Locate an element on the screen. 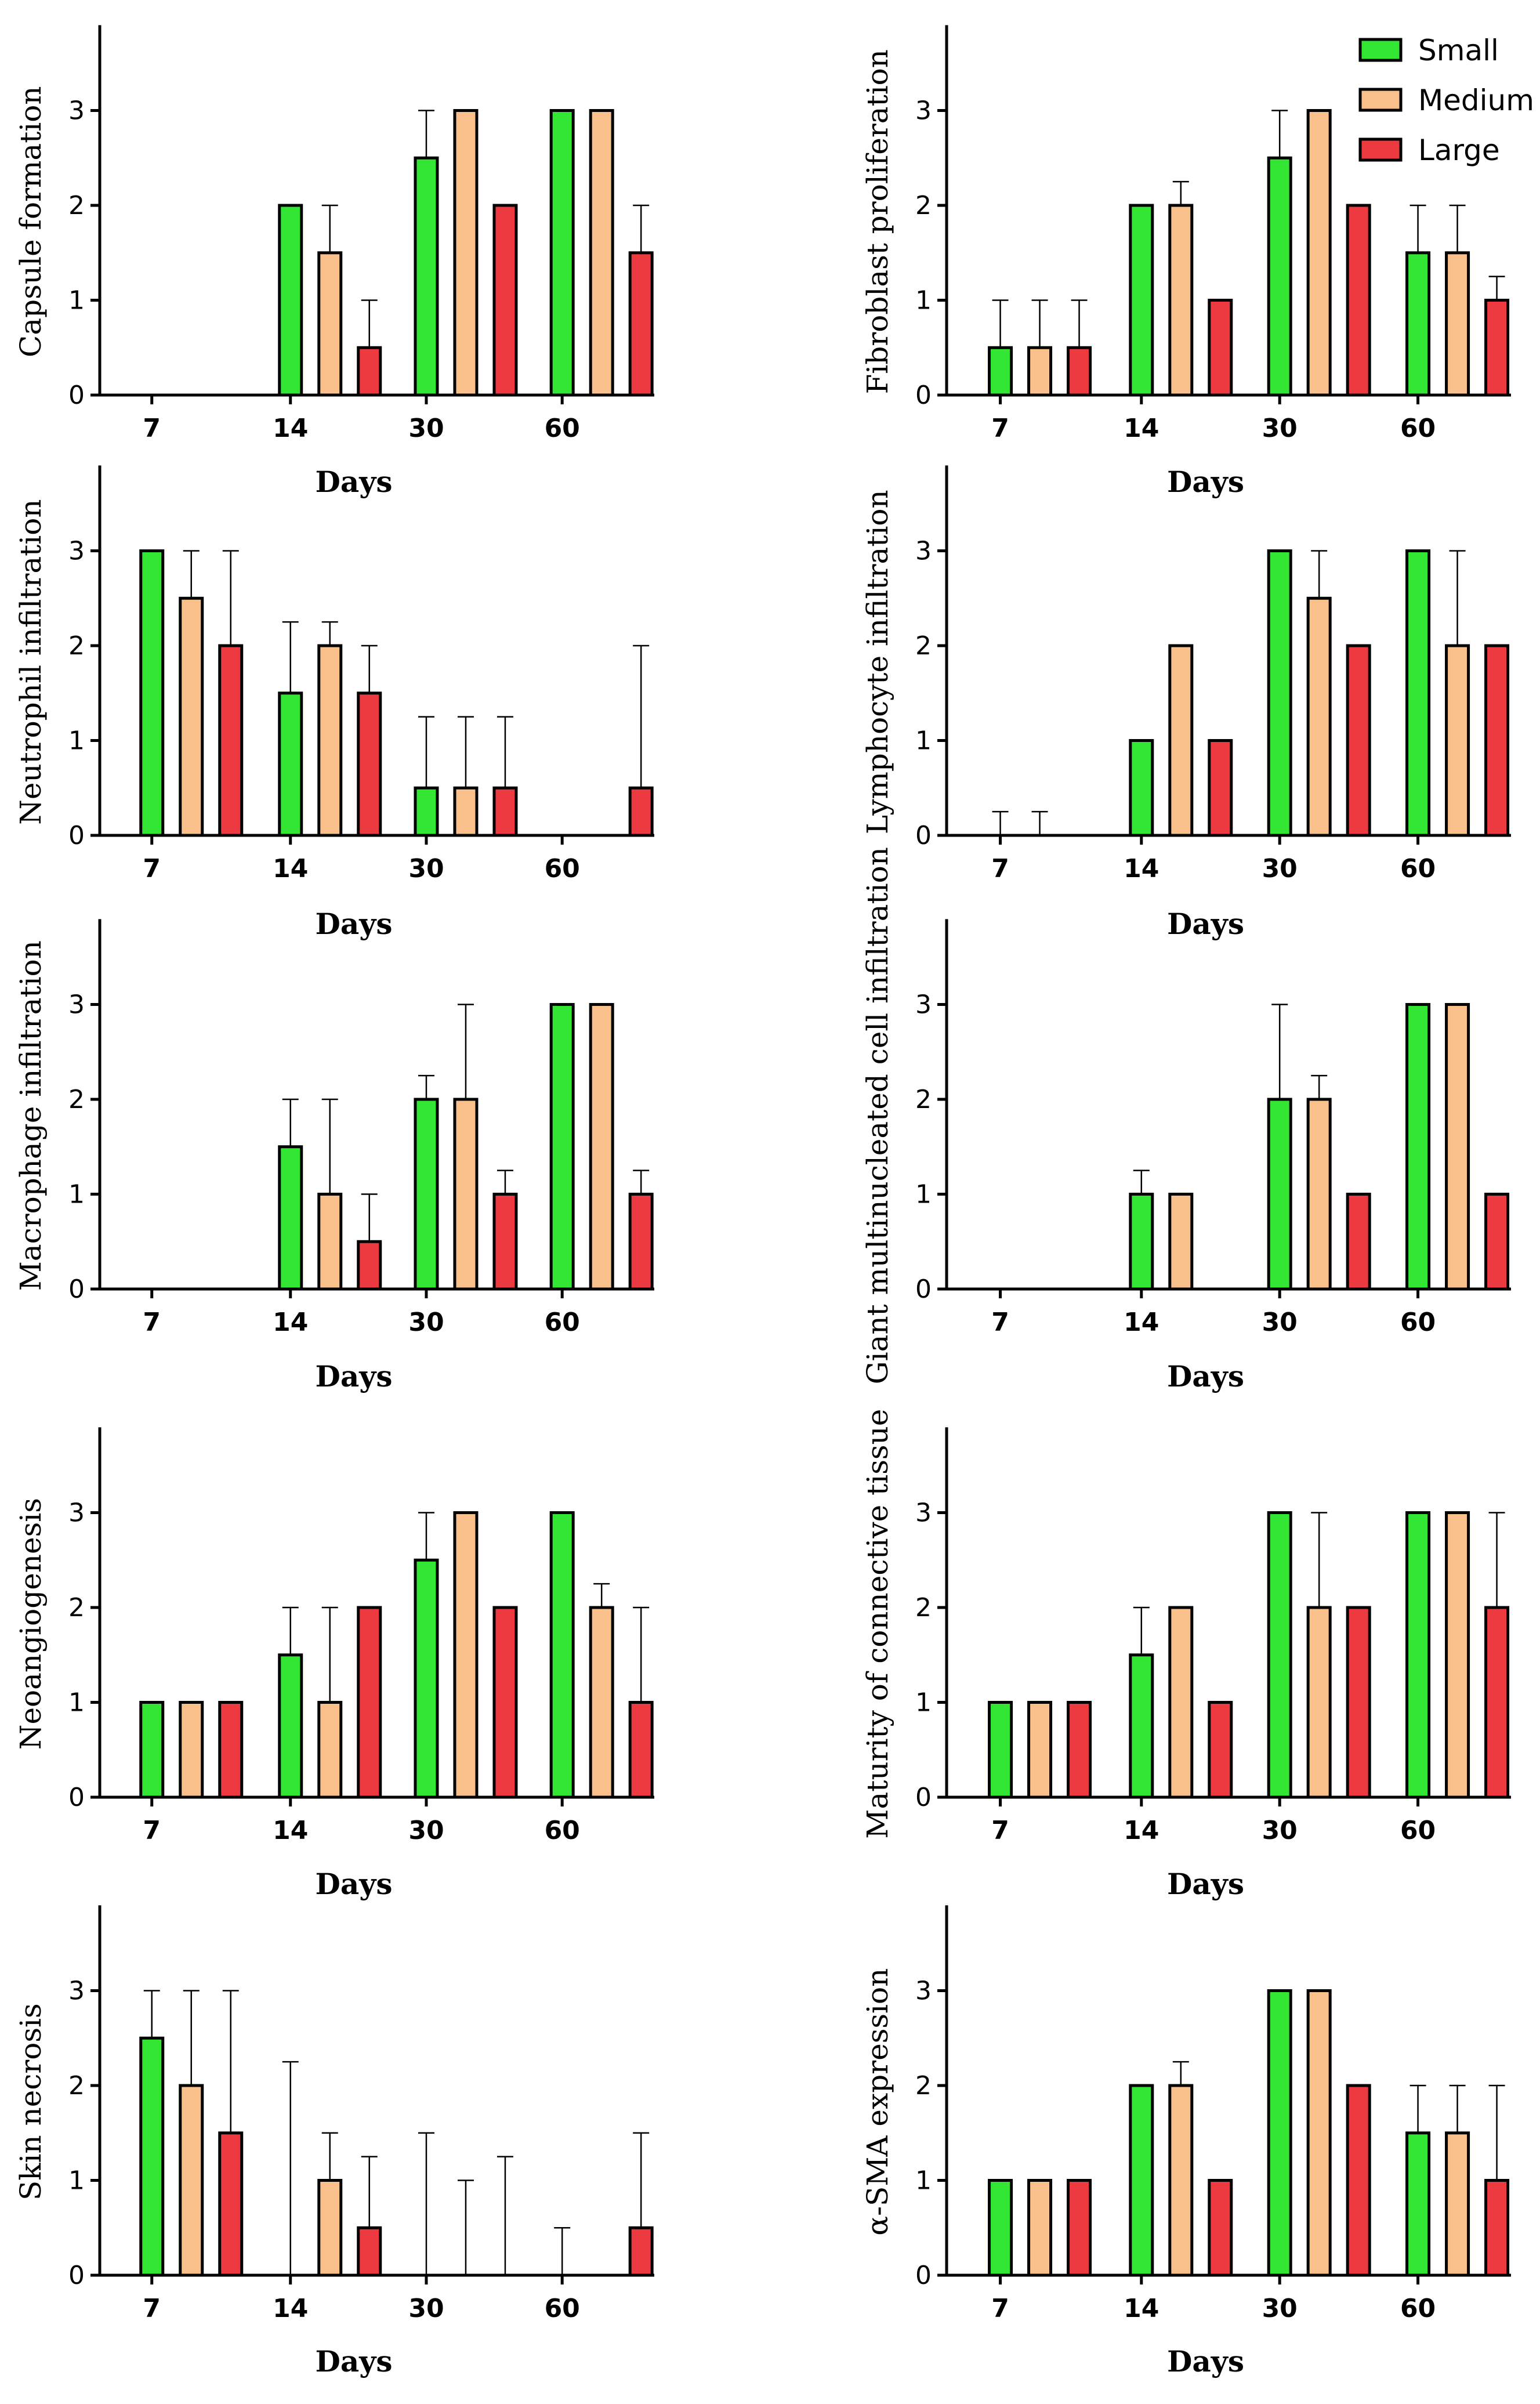  chart-panel-capsule-formation: 0 1 2 3 Capsule formation 7 14 30 60 Days is located at coordinates (334, 262).